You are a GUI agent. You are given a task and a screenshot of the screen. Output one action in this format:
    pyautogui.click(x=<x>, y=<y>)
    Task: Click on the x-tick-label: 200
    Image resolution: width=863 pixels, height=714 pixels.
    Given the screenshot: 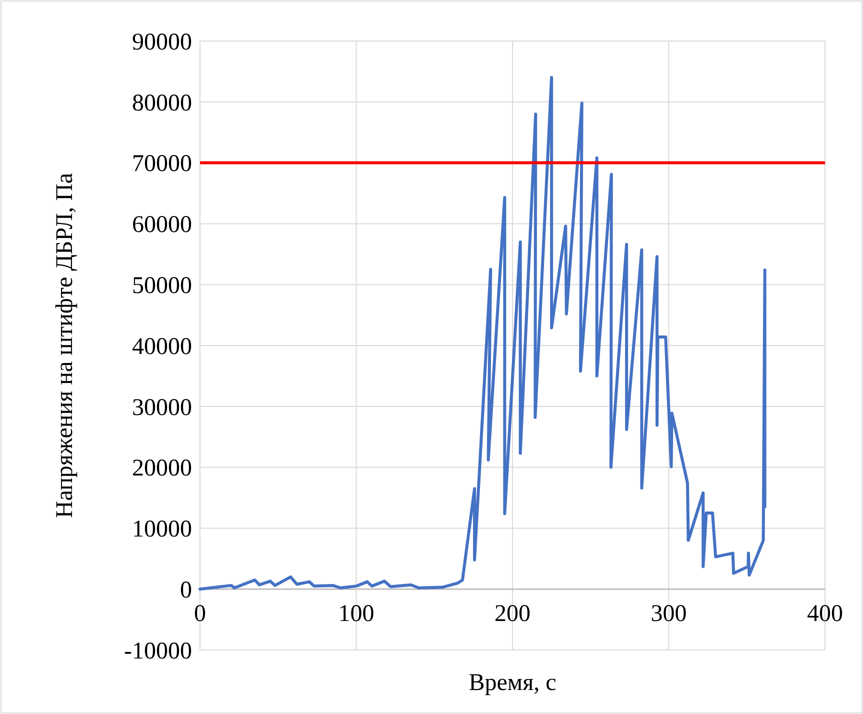 What is the action you would take?
    pyautogui.click(x=512, y=614)
    